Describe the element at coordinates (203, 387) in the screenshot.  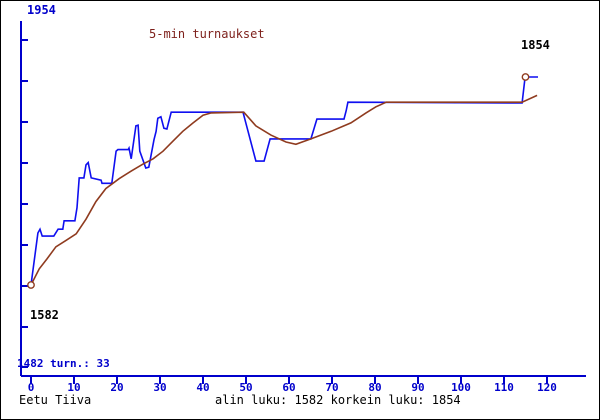
I see `x-tick-label: 40` at that location.